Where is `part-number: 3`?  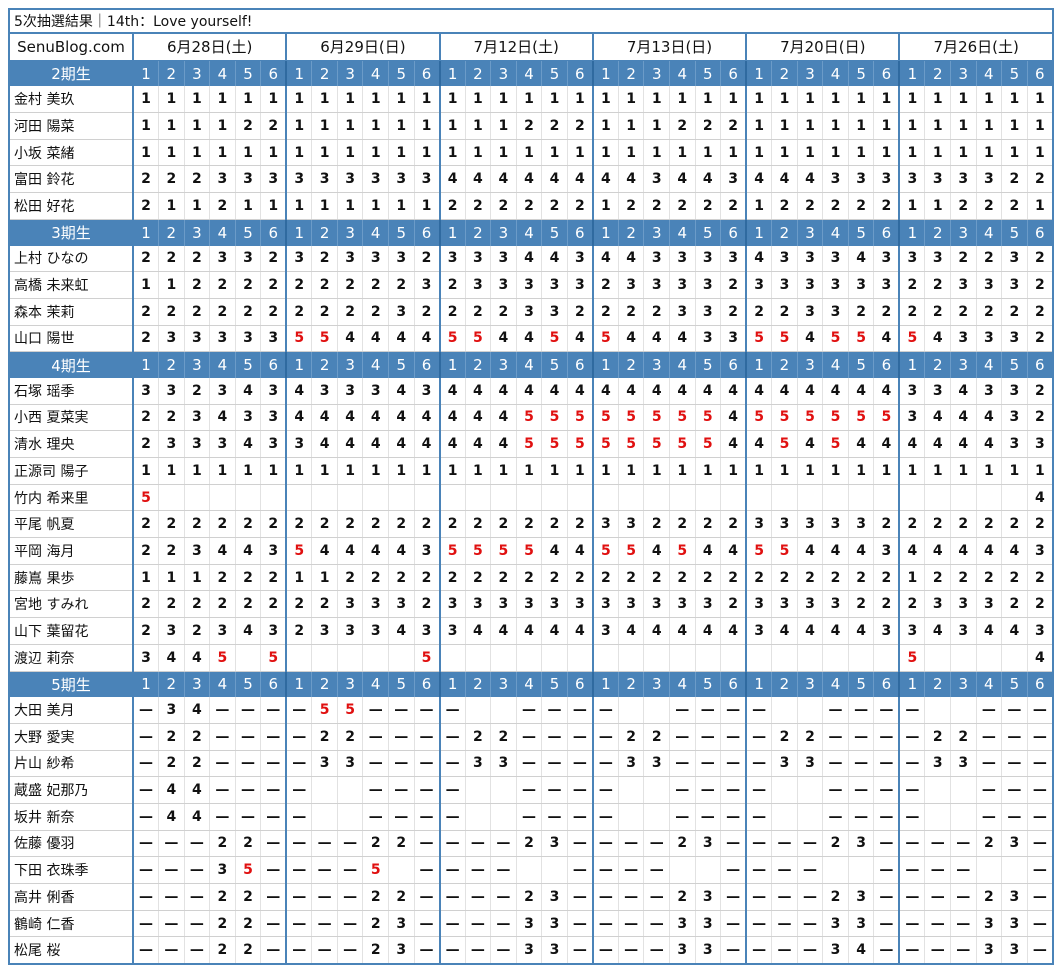
part-number: 3 is located at coordinates (809, 73).